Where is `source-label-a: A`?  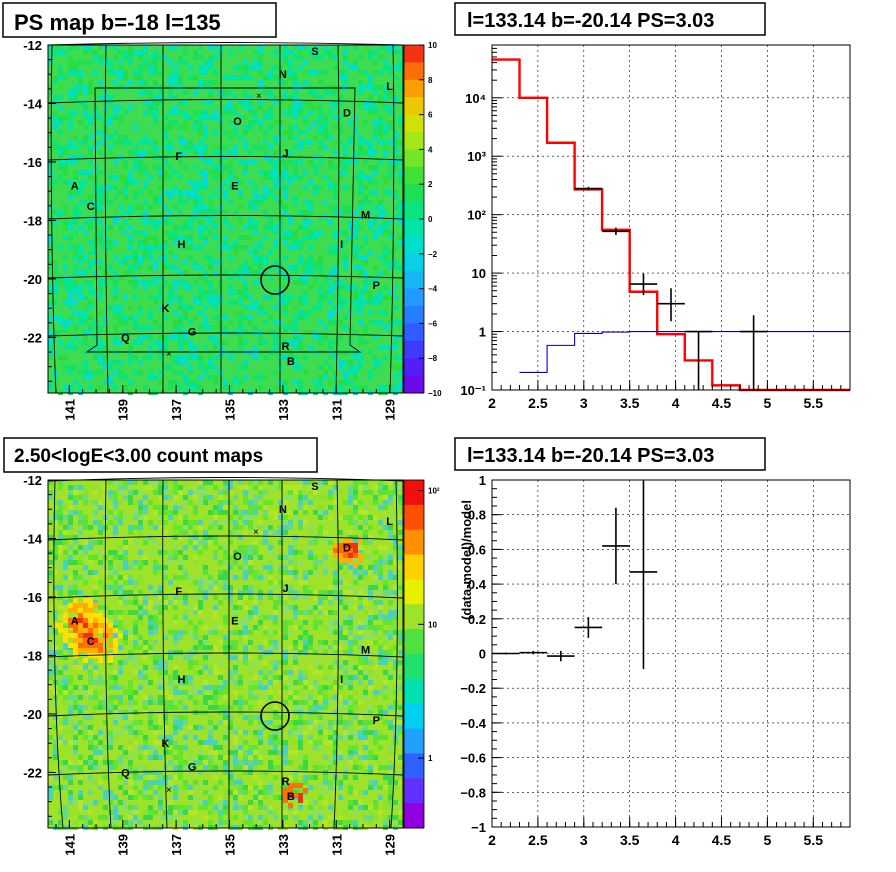 source-label-a: A is located at coordinates (75, 186).